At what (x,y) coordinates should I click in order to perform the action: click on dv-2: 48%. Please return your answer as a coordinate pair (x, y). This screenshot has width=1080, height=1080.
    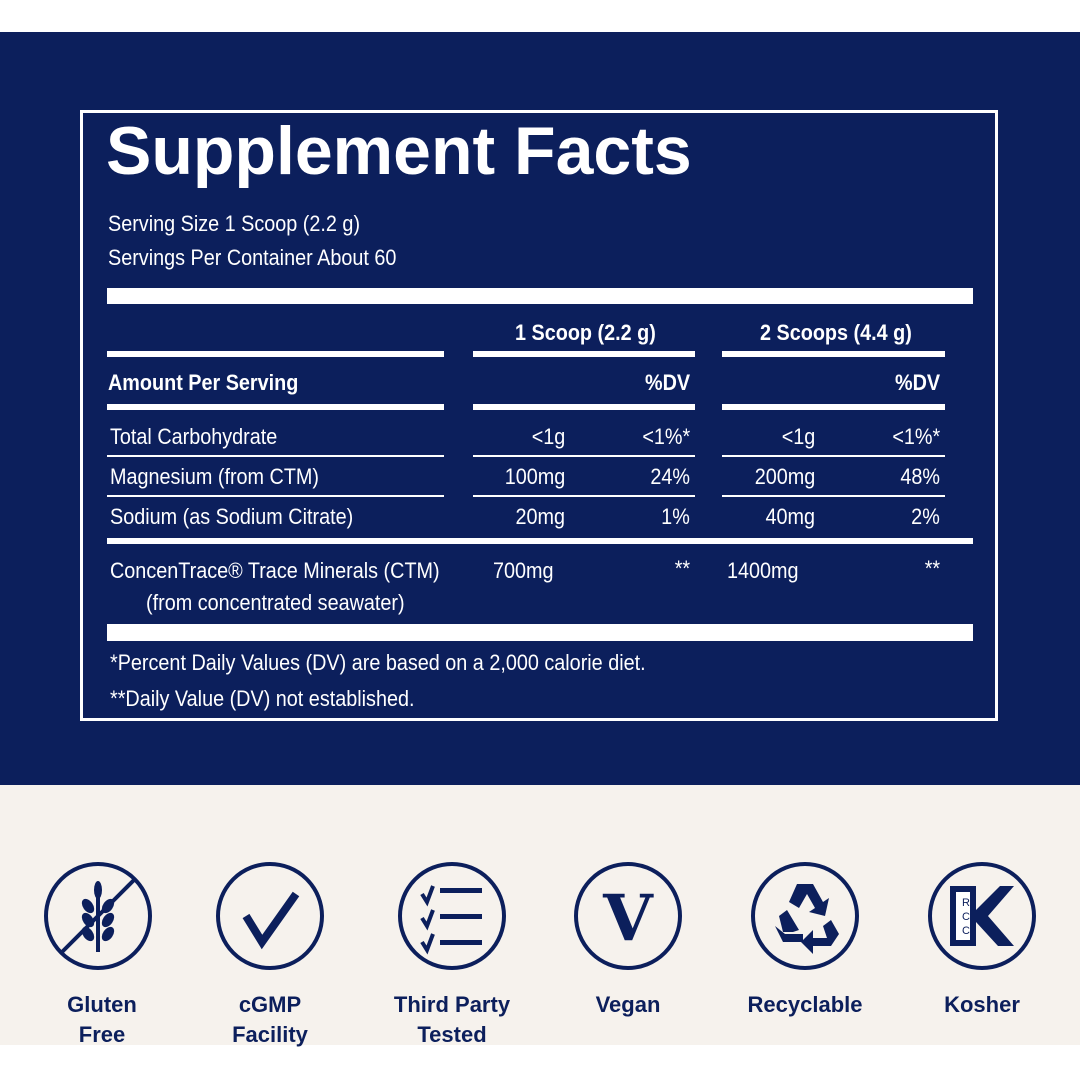
    Looking at the image, I should click on (920, 476).